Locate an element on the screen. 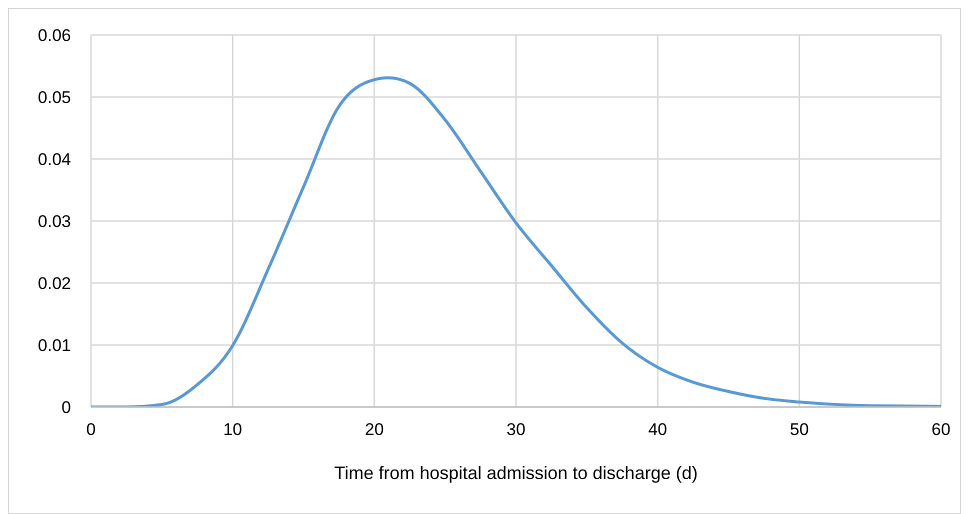 Image resolution: width=969 pixels, height=514 pixels. x-tick-label: 0 is located at coordinates (91, 430).